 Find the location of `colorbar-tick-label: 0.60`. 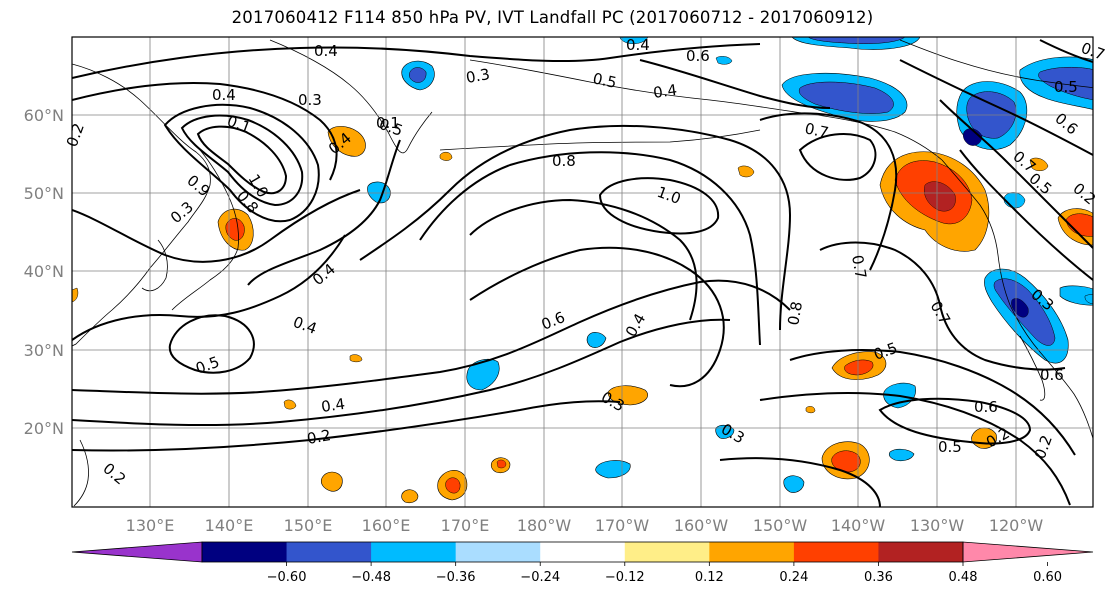

colorbar-tick-label: 0.60 is located at coordinates (1047, 577).